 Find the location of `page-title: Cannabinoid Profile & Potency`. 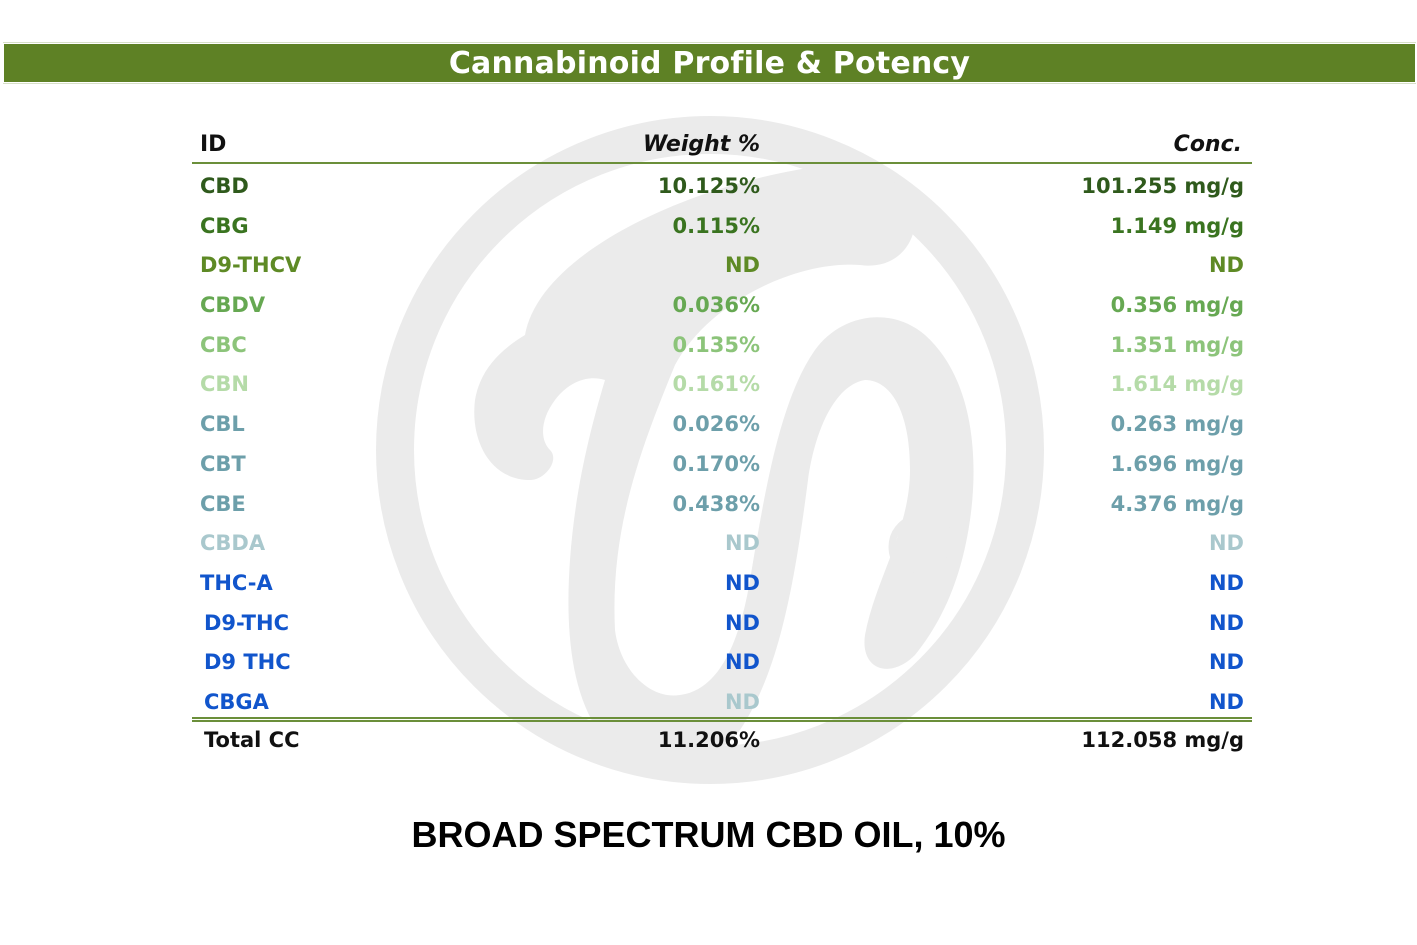

page-title: Cannabinoid Profile & Potency is located at coordinates (709, 63).